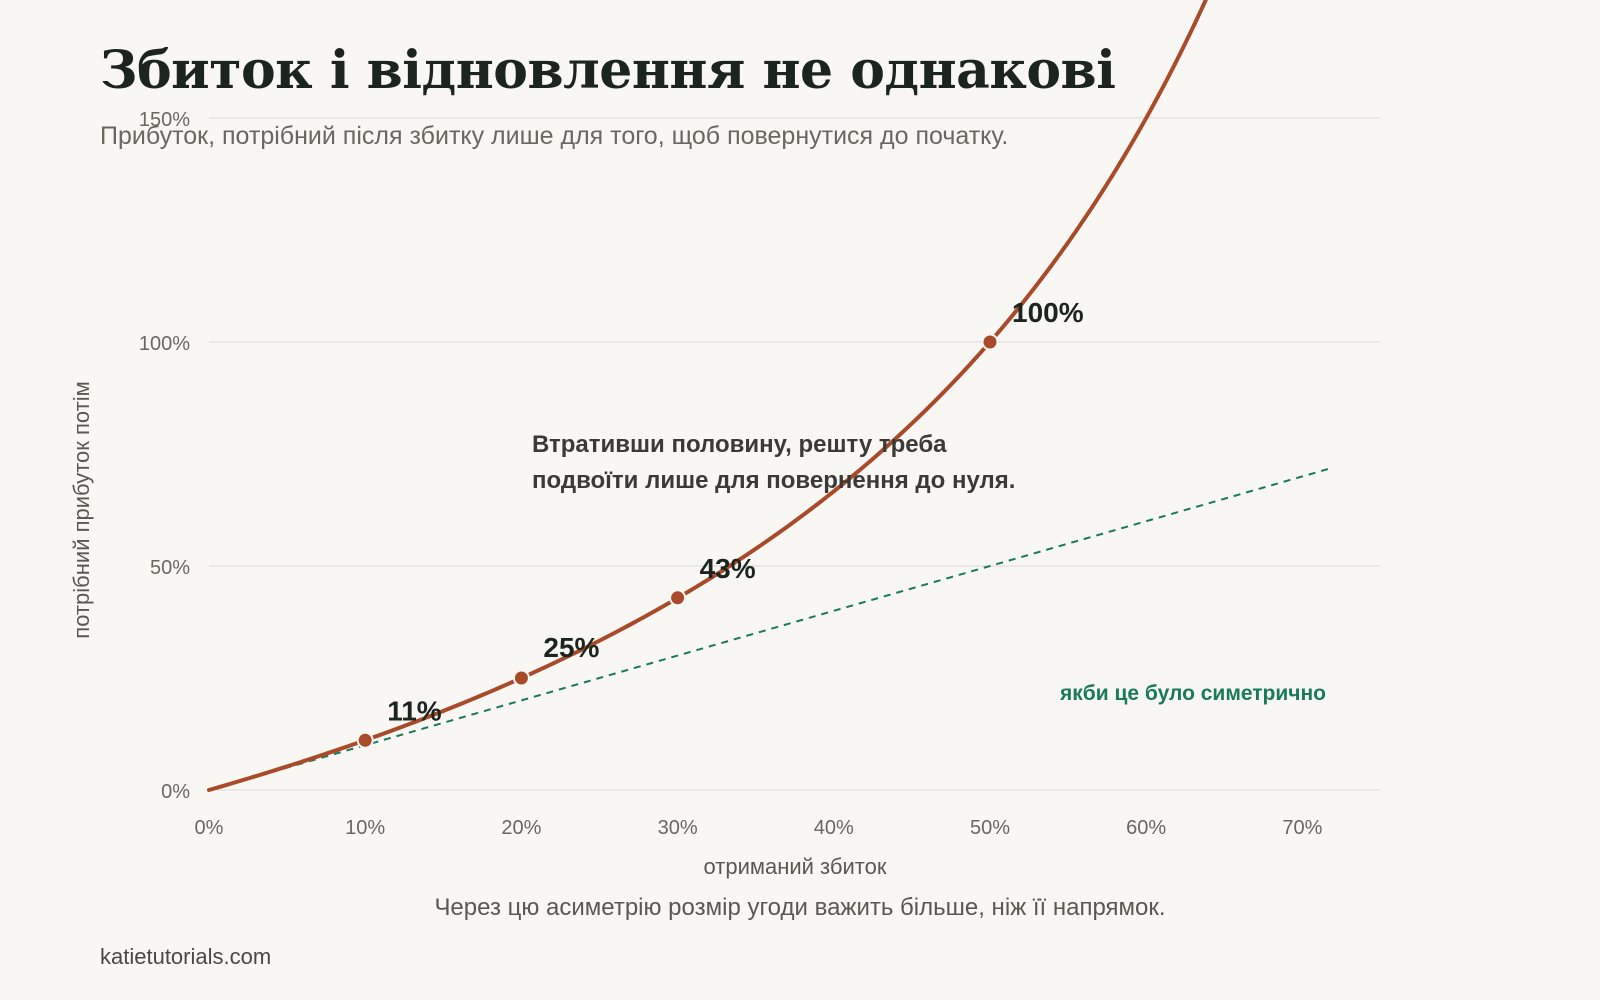 This screenshot has height=1000, width=1600. I want to click on annotation-line-1: Втративши половину, решту треба, so click(739, 444).